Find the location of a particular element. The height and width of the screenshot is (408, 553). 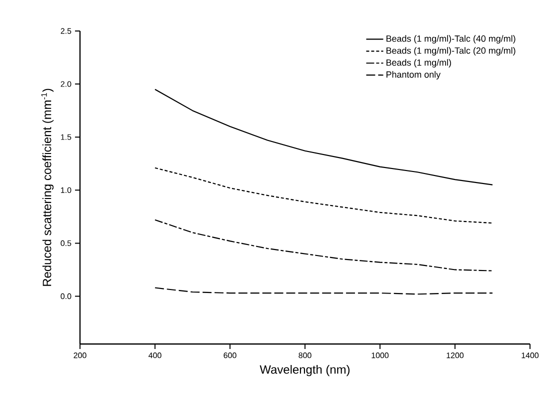

x-axis-title: Wavelength (nm) is located at coordinates (305, 370).